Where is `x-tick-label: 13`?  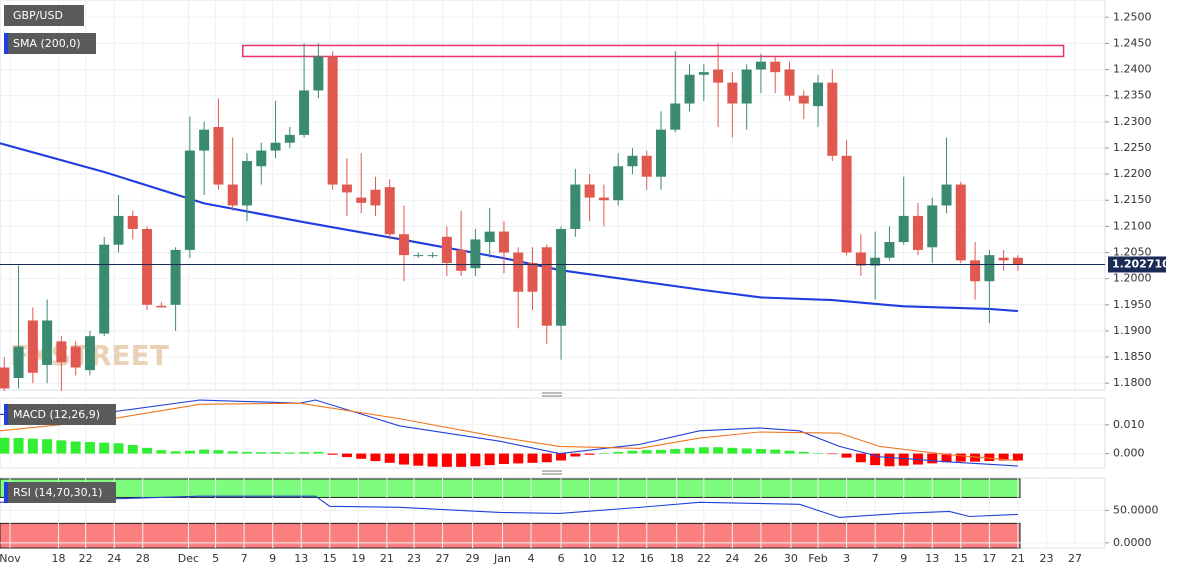
x-tick-label: 13 is located at coordinates (301, 558).